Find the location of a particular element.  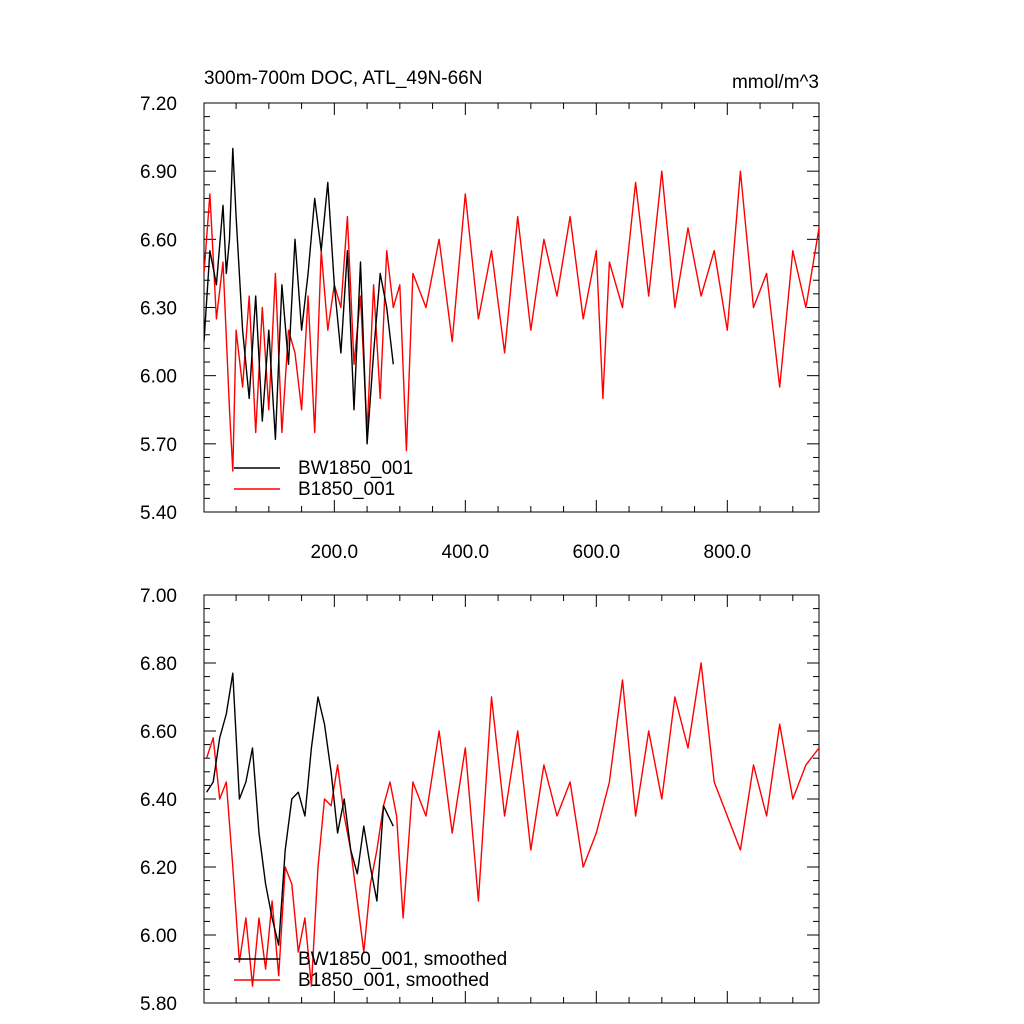

series-line-bw1850-001-smoothed is located at coordinates (300, 809).